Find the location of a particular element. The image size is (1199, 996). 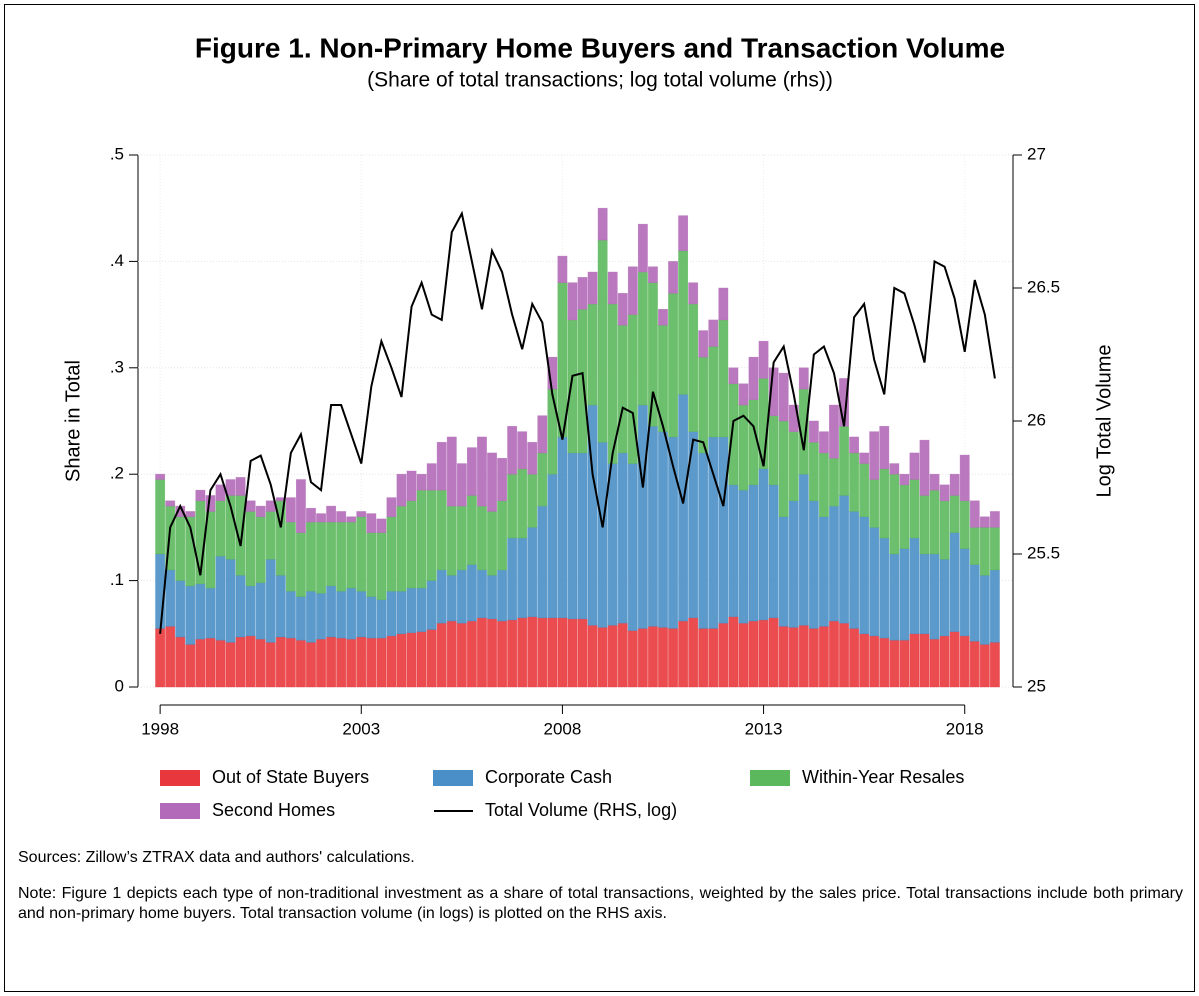

x-tick-label: 1998 is located at coordinates (160, 728).